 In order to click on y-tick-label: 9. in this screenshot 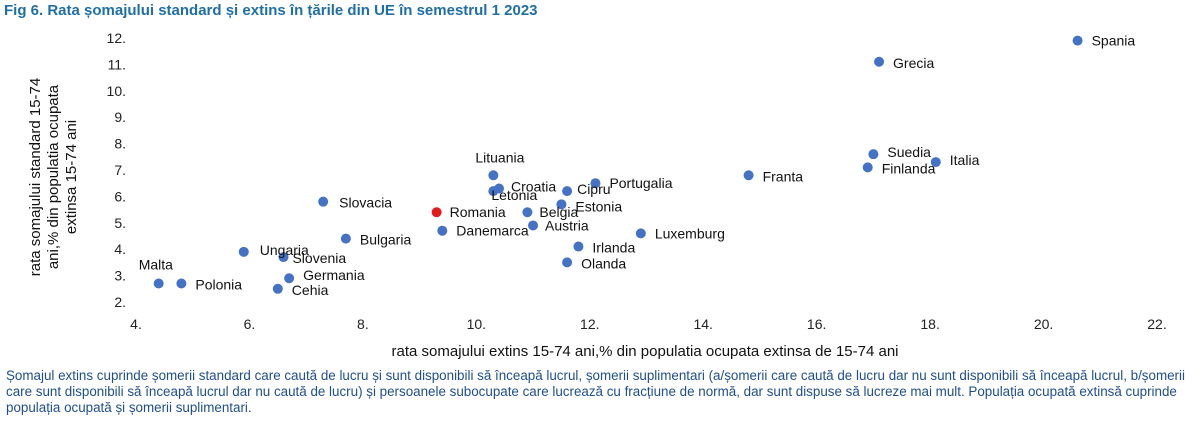, I will do `click(120, 117)`.